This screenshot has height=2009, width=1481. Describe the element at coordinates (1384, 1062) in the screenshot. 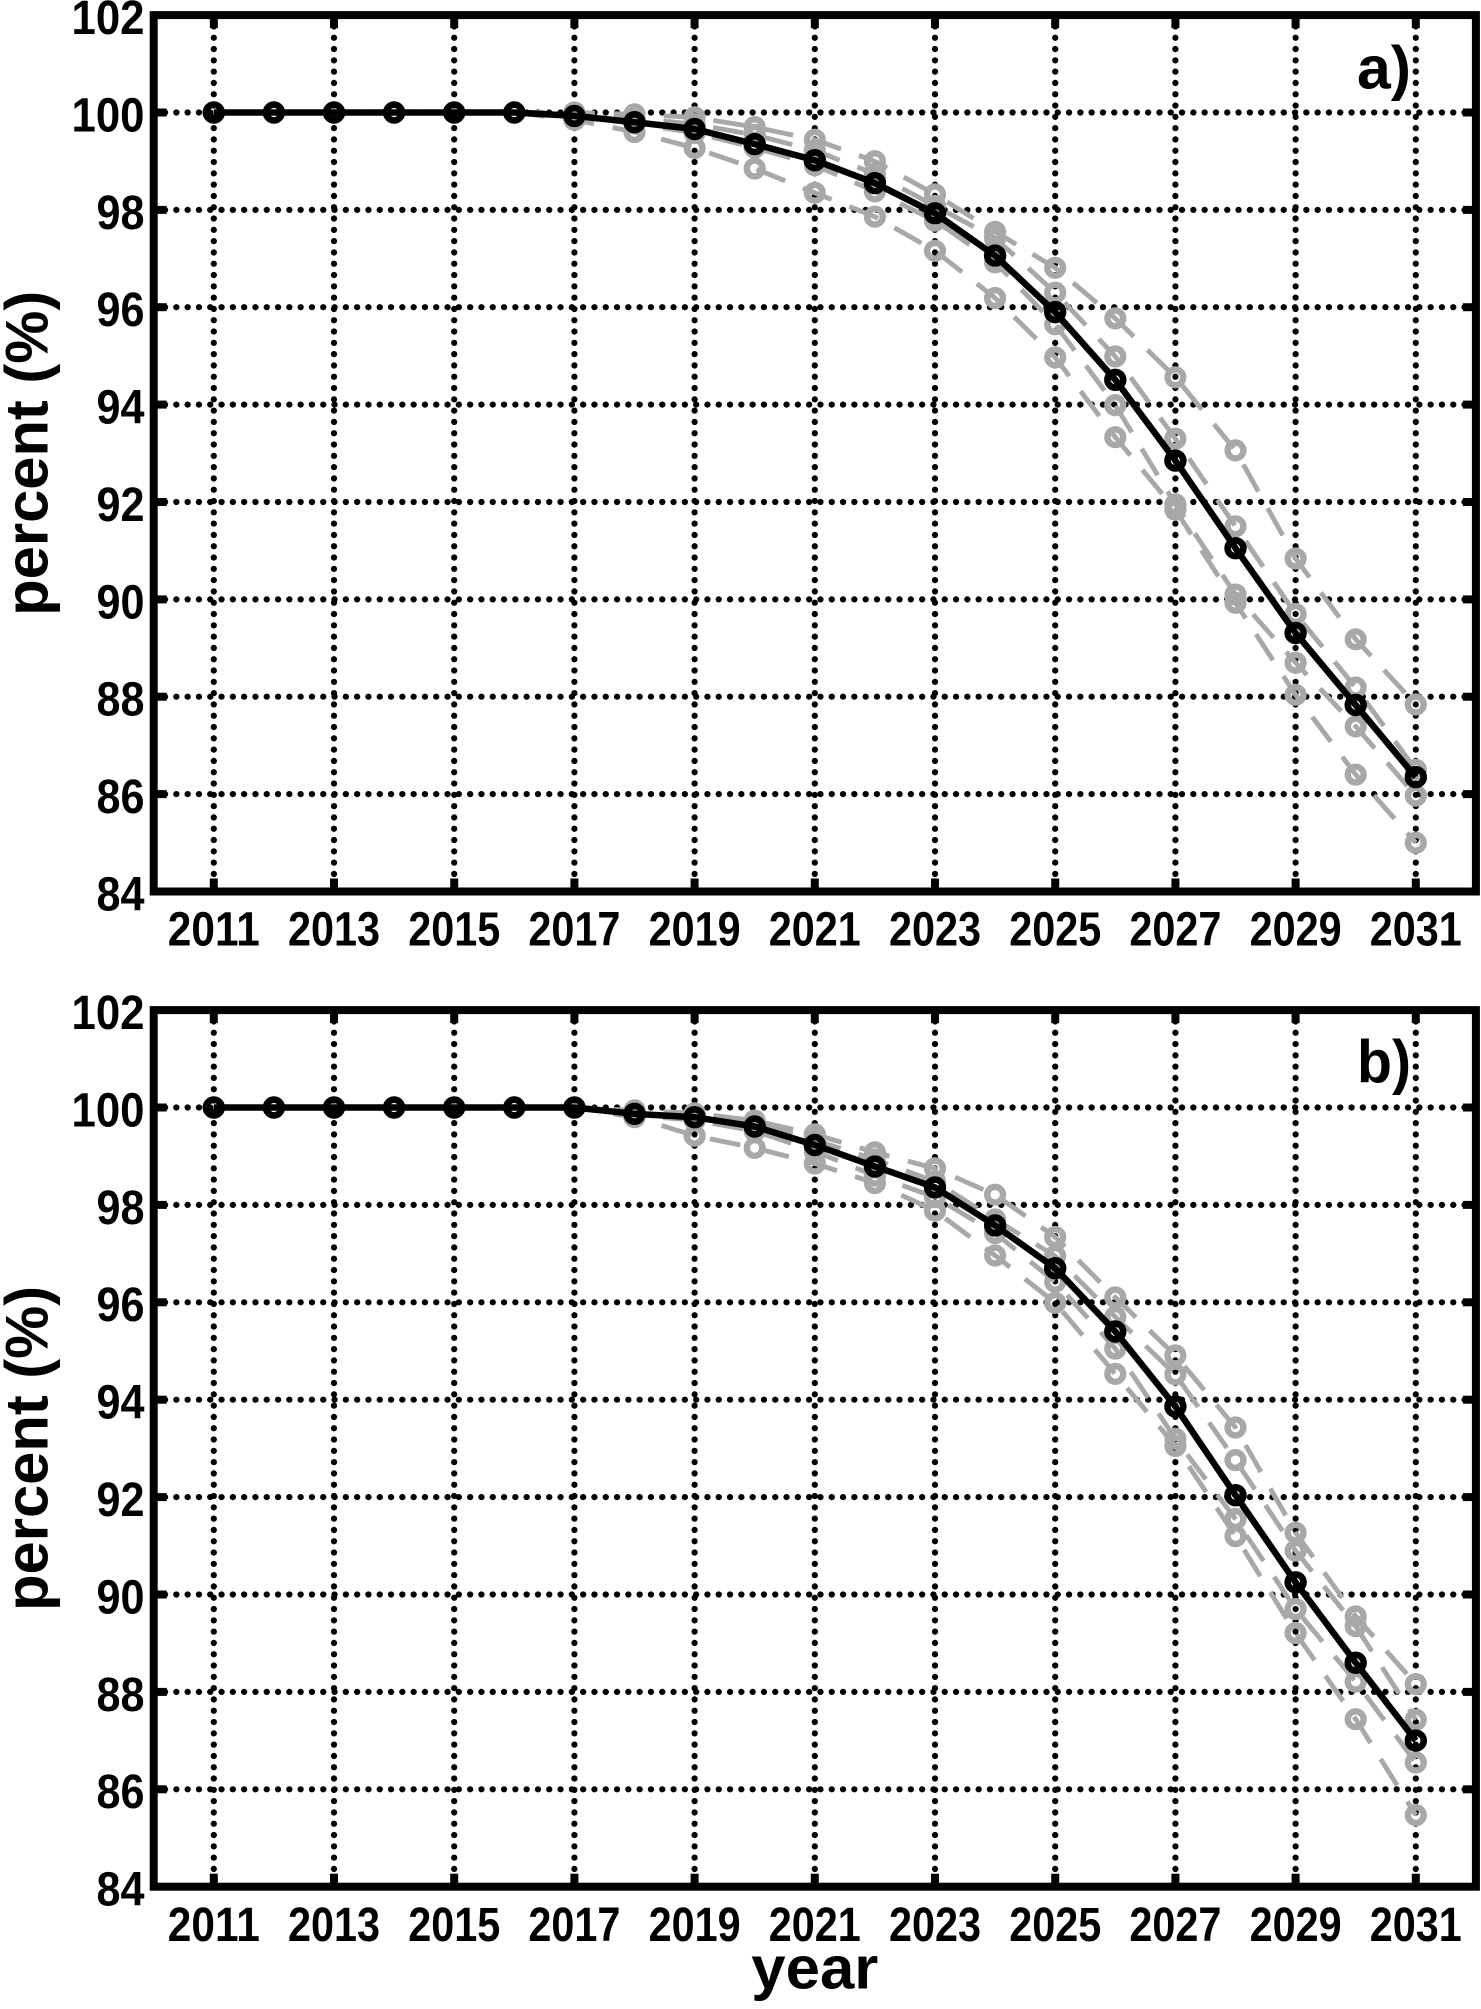

I see `svg-text: b)` at that location.